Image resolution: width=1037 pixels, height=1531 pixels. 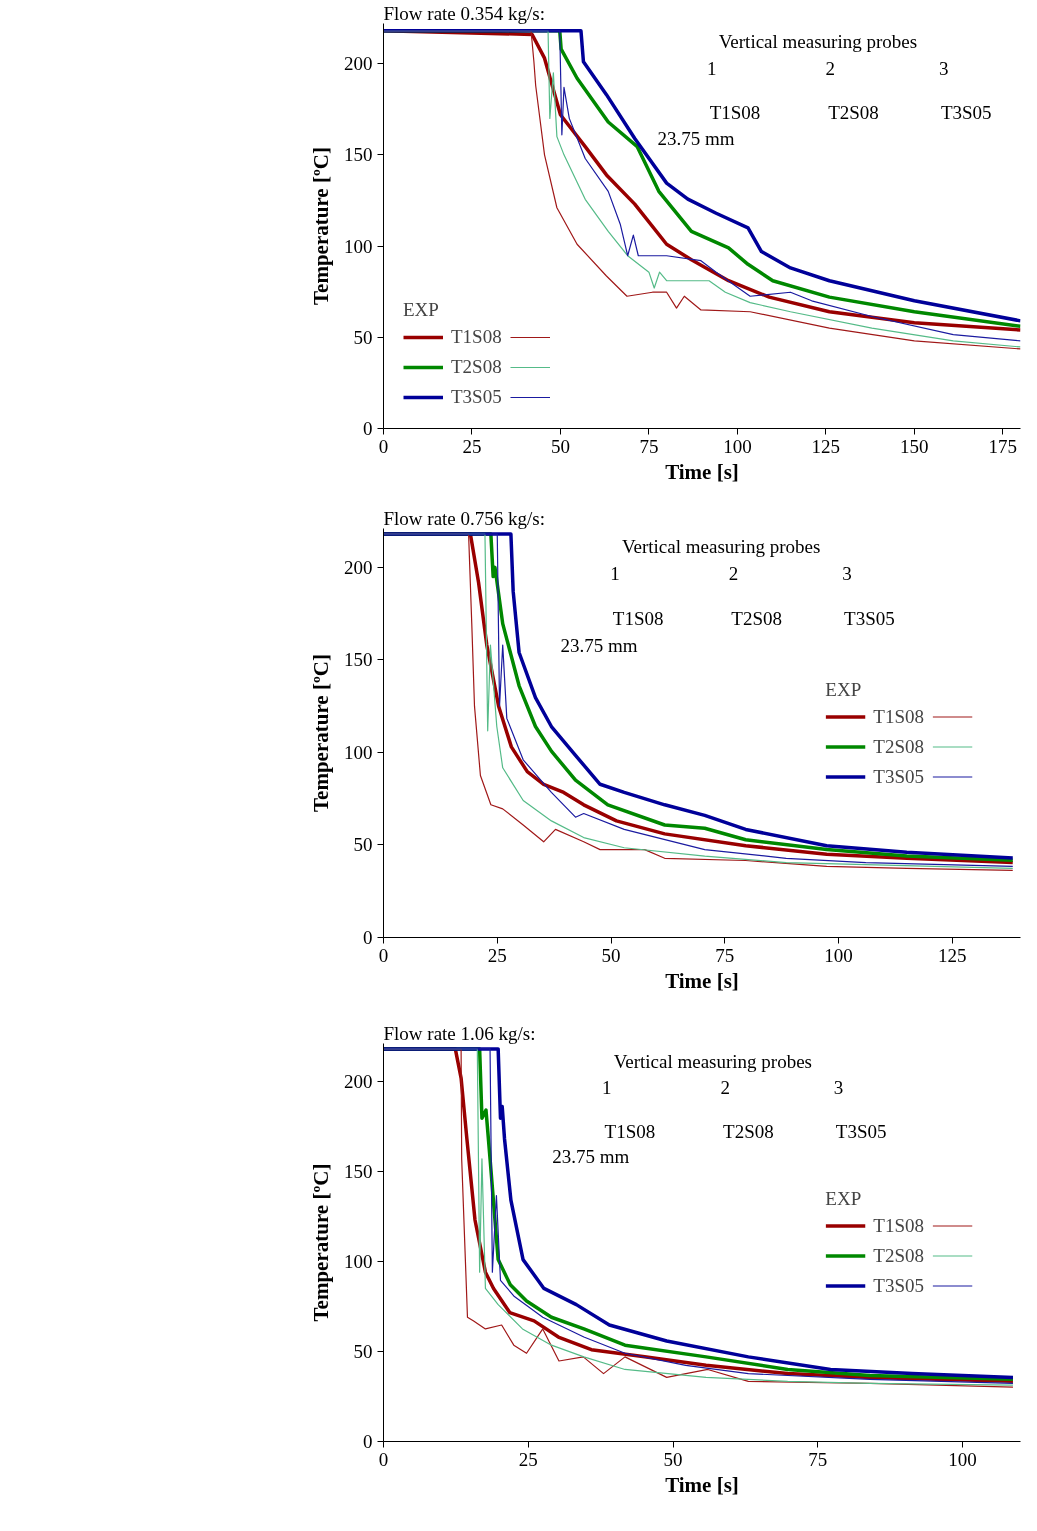 I want to click on x-tick-label: 175, so click(x=1003, y=446).